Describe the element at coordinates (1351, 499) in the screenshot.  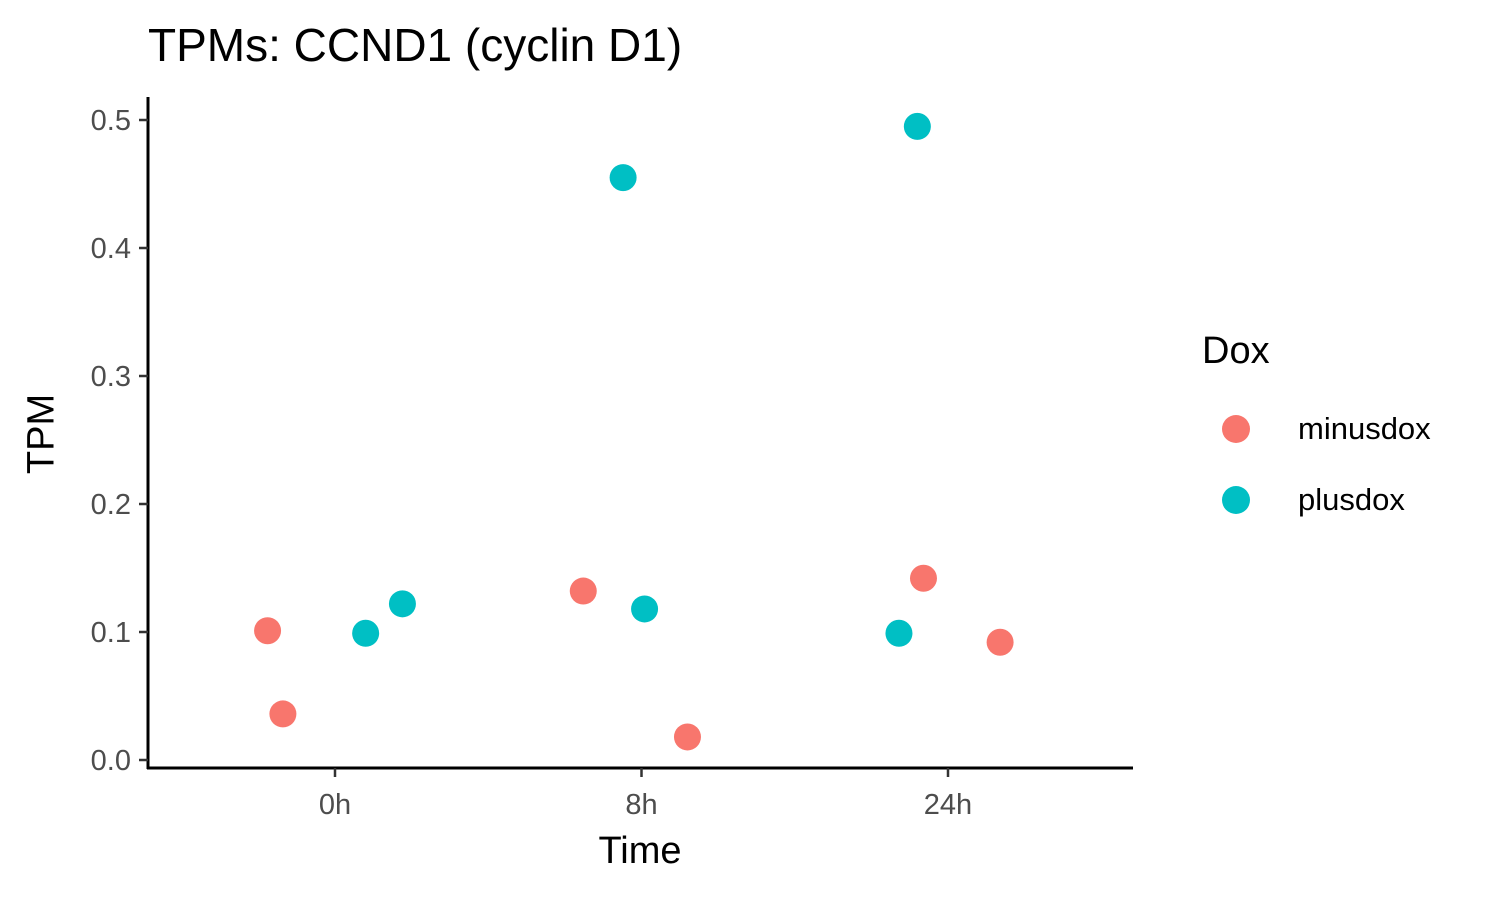
I see `legend-label: plusdox` at that location.